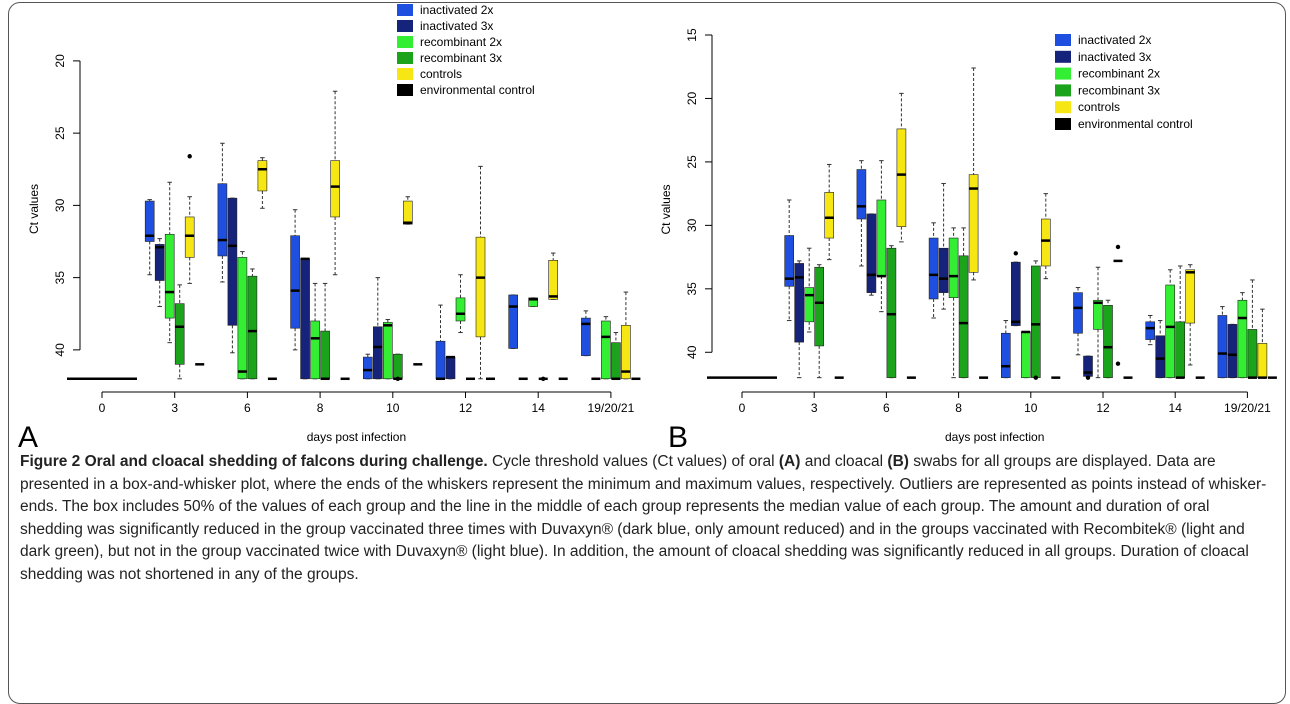 The height and width of the screenshot is (704, 1290). What do you see at coordinates (247, 408) in the screenshot?
I see `x-tick-label: 6` at bounding box center [247, 408].